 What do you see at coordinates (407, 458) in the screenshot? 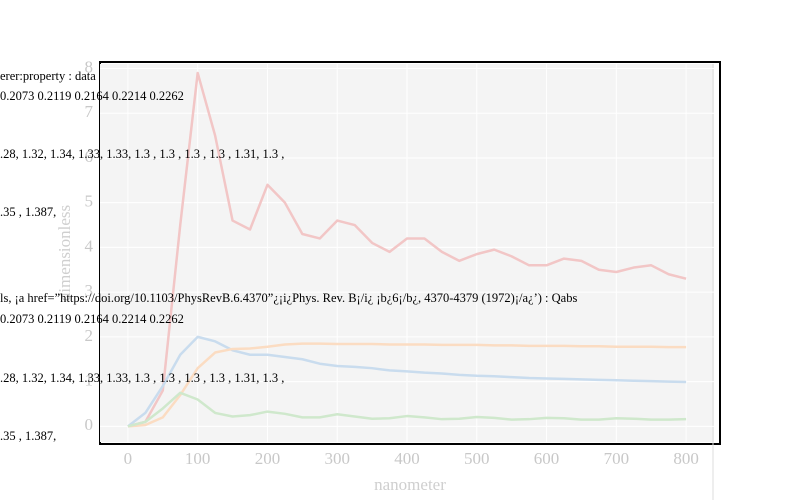
I see `x-tick-label: 400` at bounding box center [407, 458].